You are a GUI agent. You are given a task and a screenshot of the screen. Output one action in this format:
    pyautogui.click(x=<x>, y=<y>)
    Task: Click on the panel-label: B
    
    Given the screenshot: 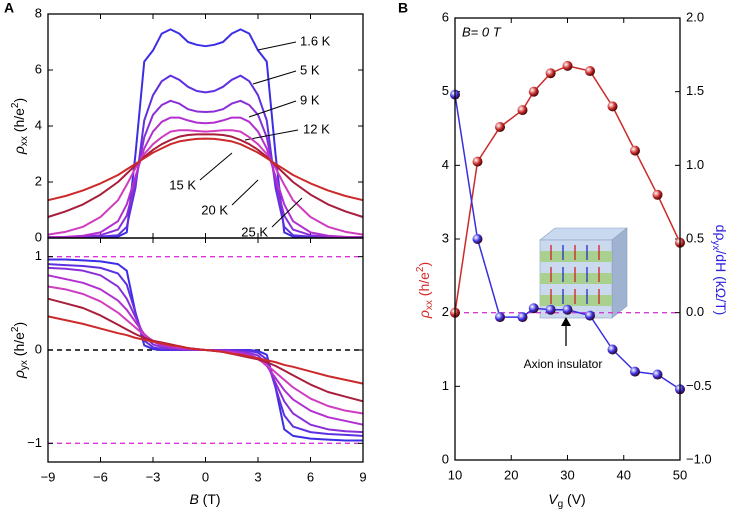 What is the action you would take?
    pyautogui.click(x=403, y=8)
    